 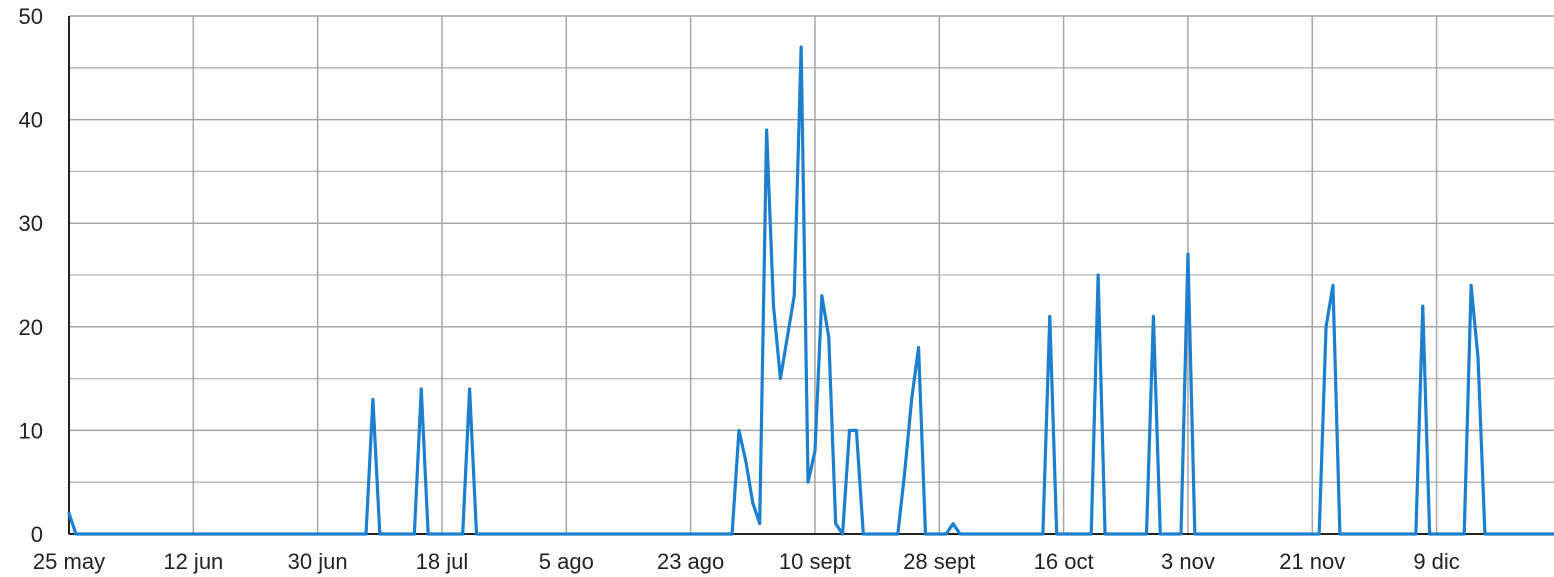 What do you see at coordinates (1188, 561) in the screenshot?
I see `x-tick-label: 3 nov` at bounding box center [1188, 561].